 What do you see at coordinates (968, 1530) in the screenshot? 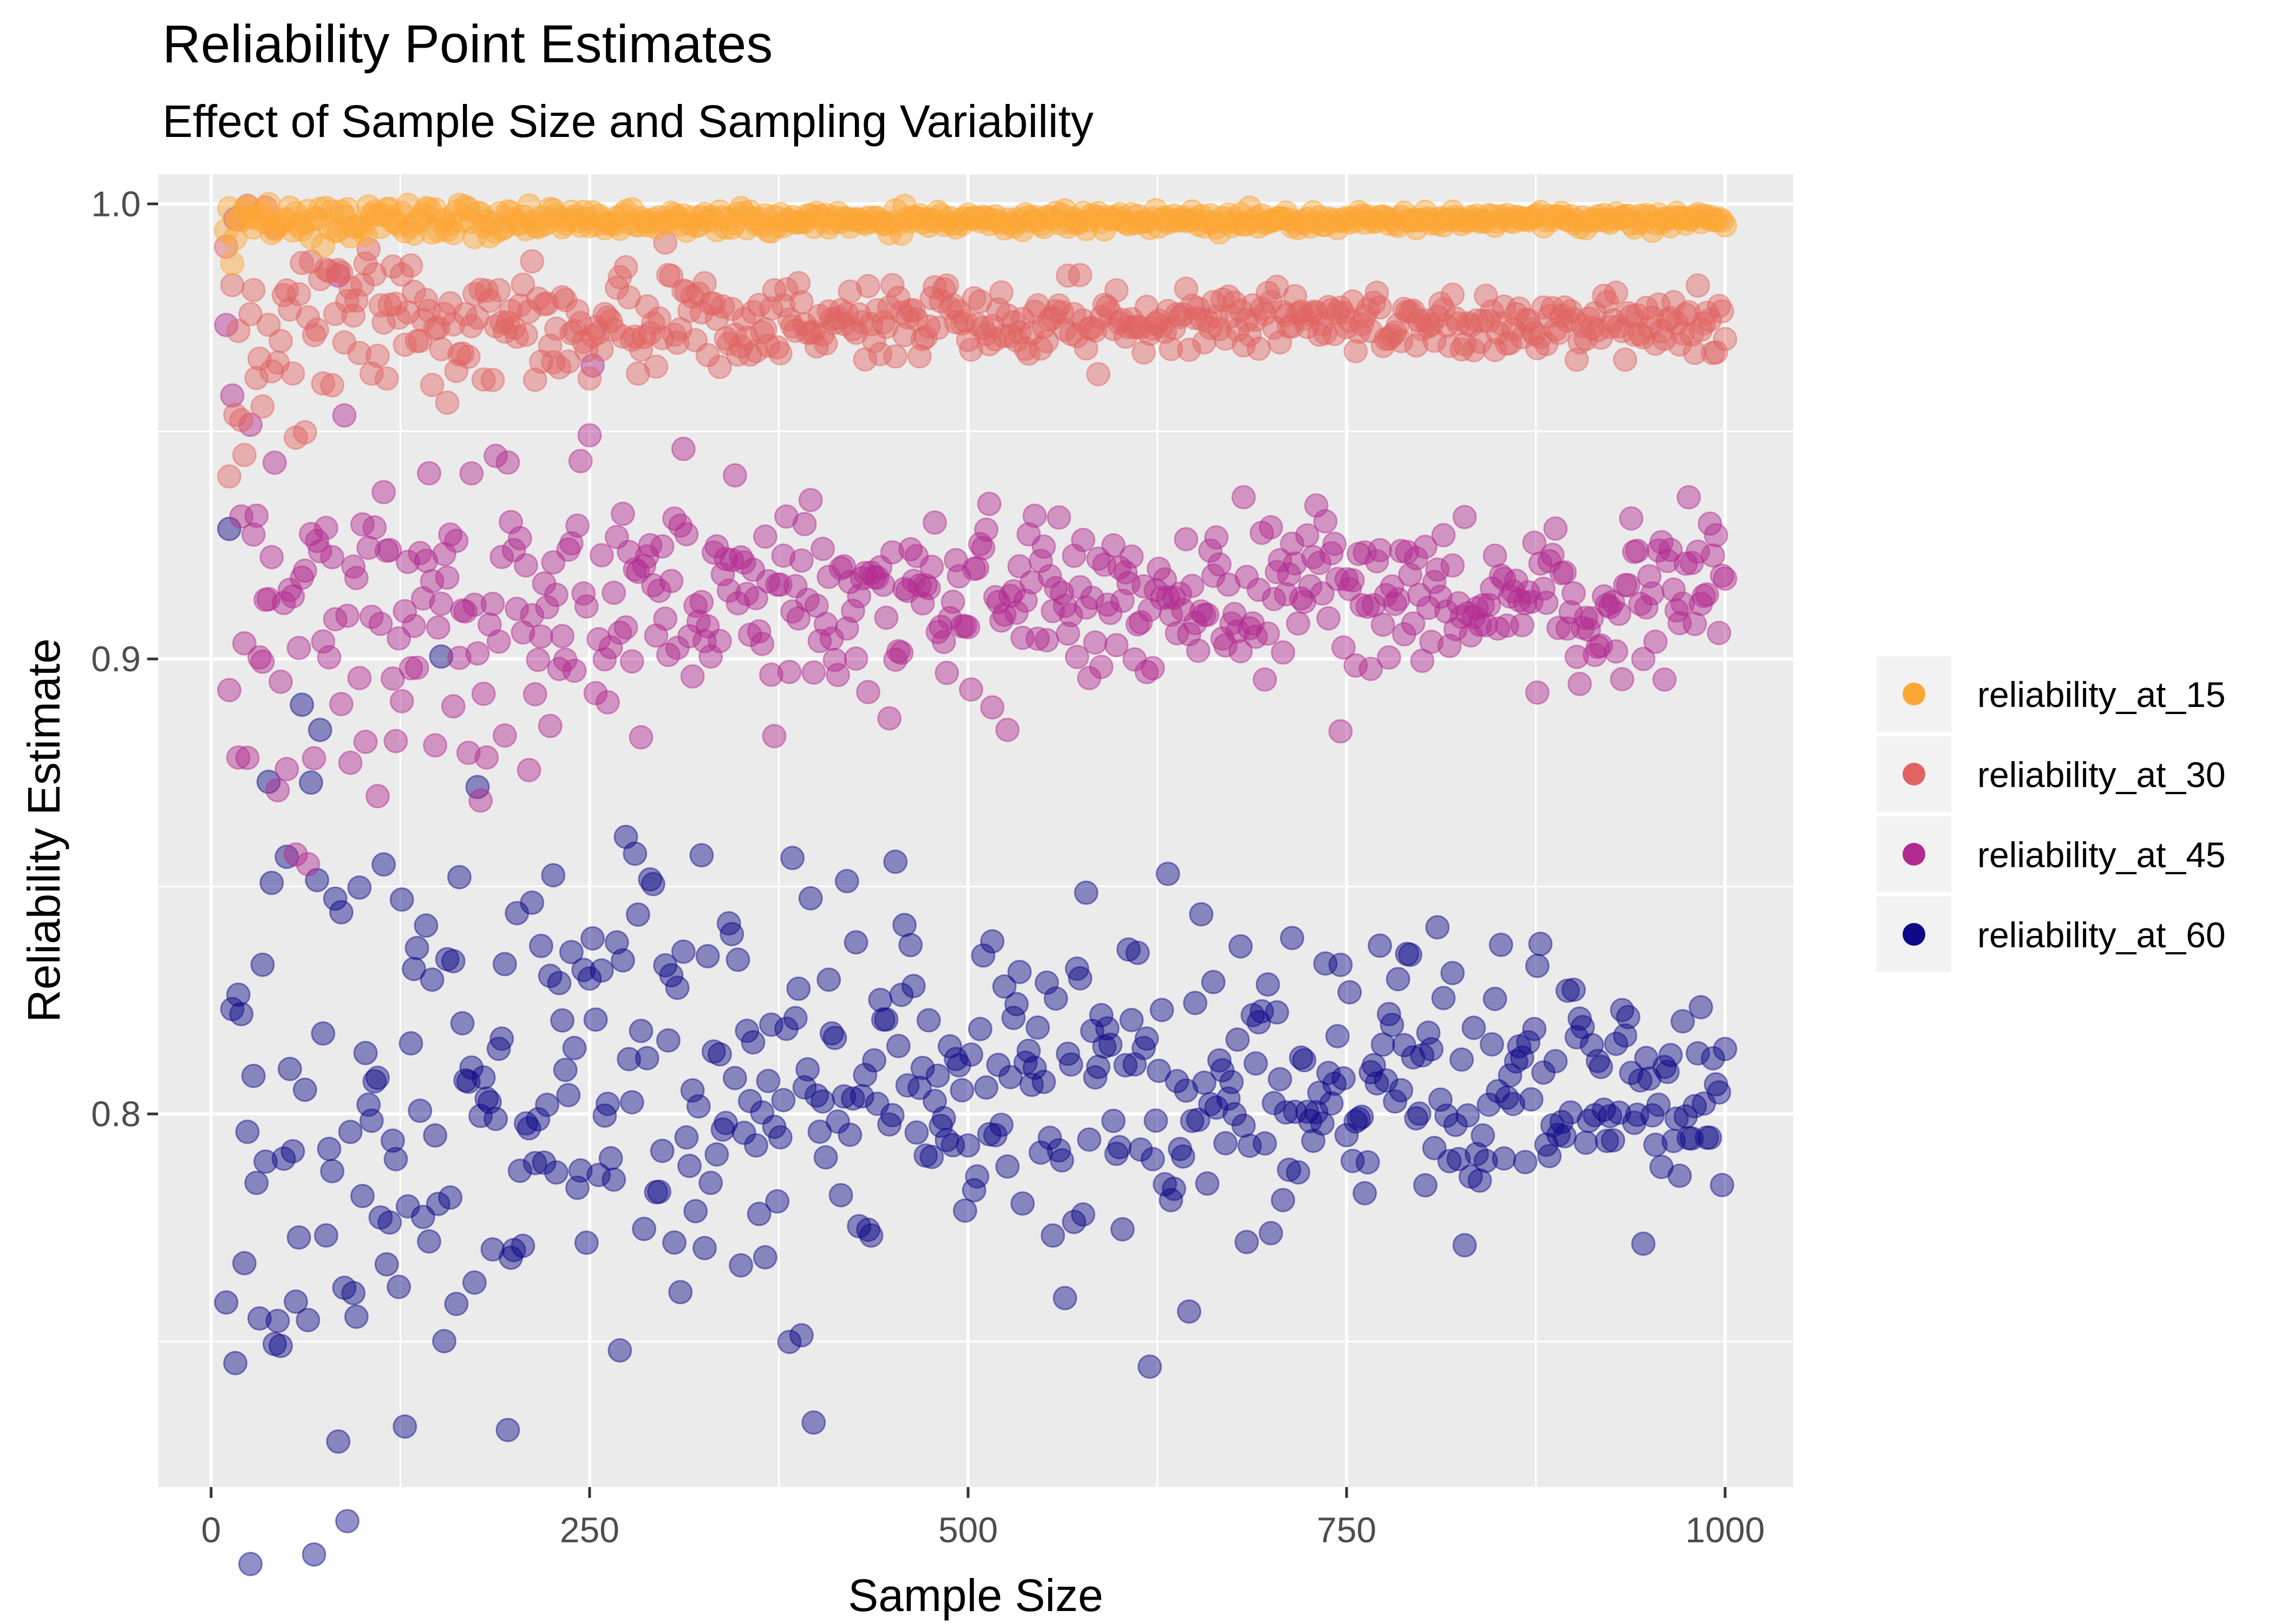
I see `x-tick-label: 500` at bounding box center [968, 1530].